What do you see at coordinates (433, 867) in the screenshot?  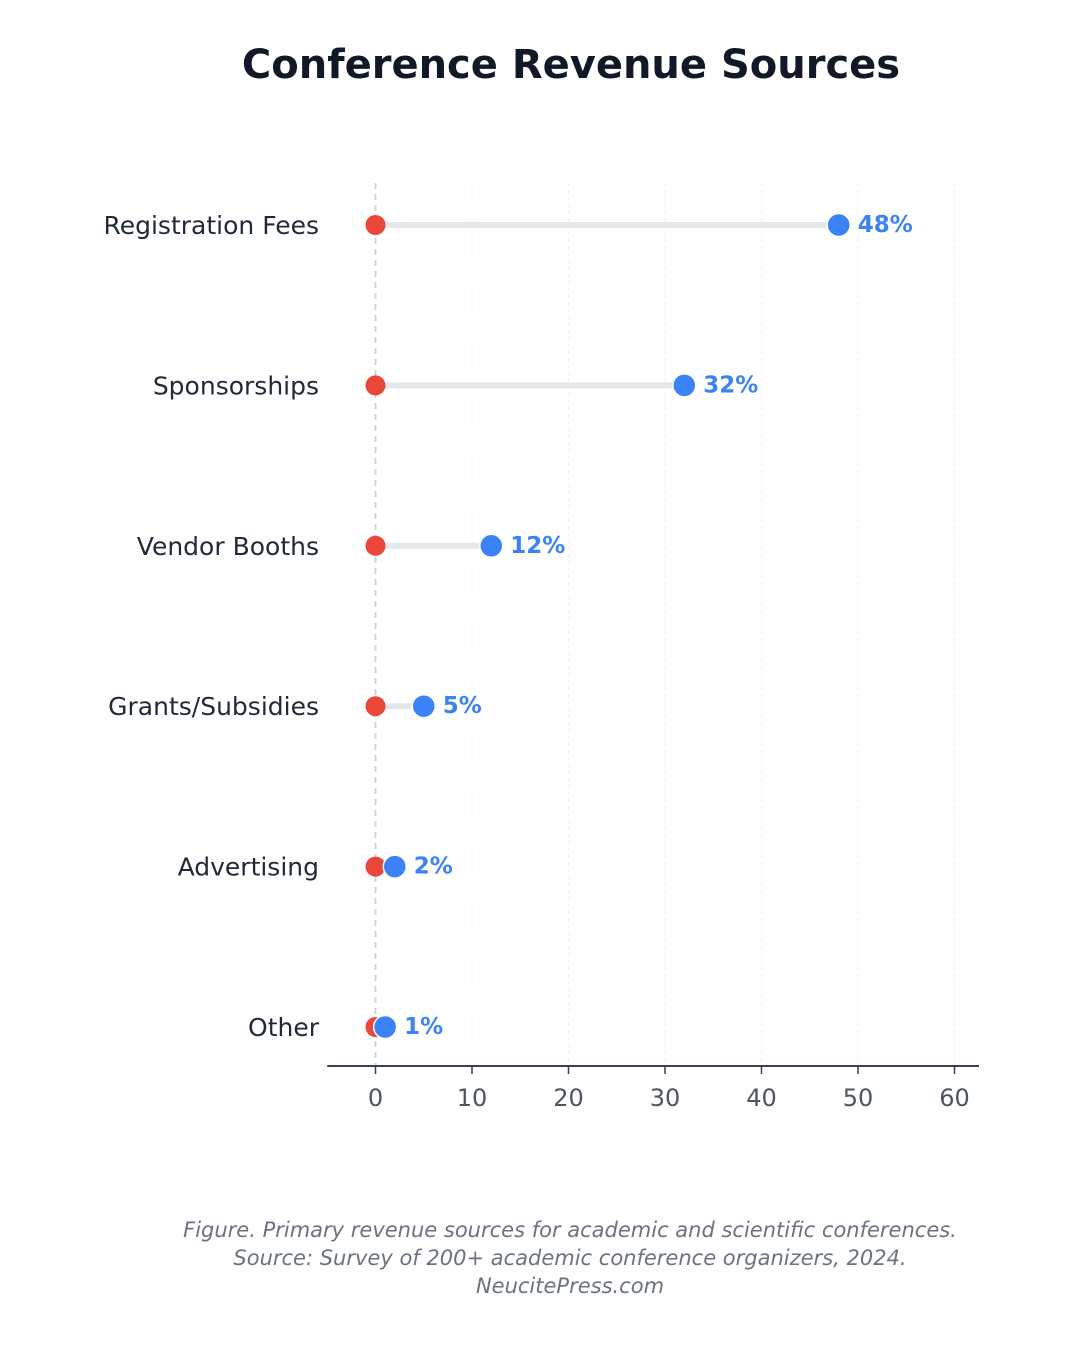 I see `value-label: 2%` at bounding box center [433, 867].